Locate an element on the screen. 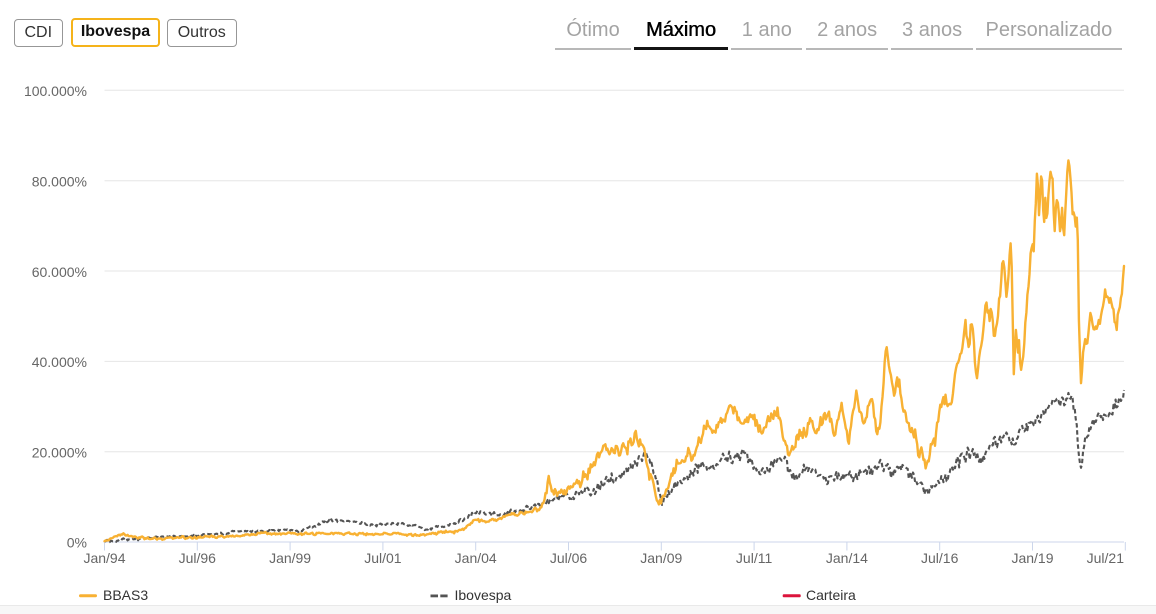 This screenshot has height=614, width=1156. svg-text: Jul/11 is located at coordinates (754, 558).